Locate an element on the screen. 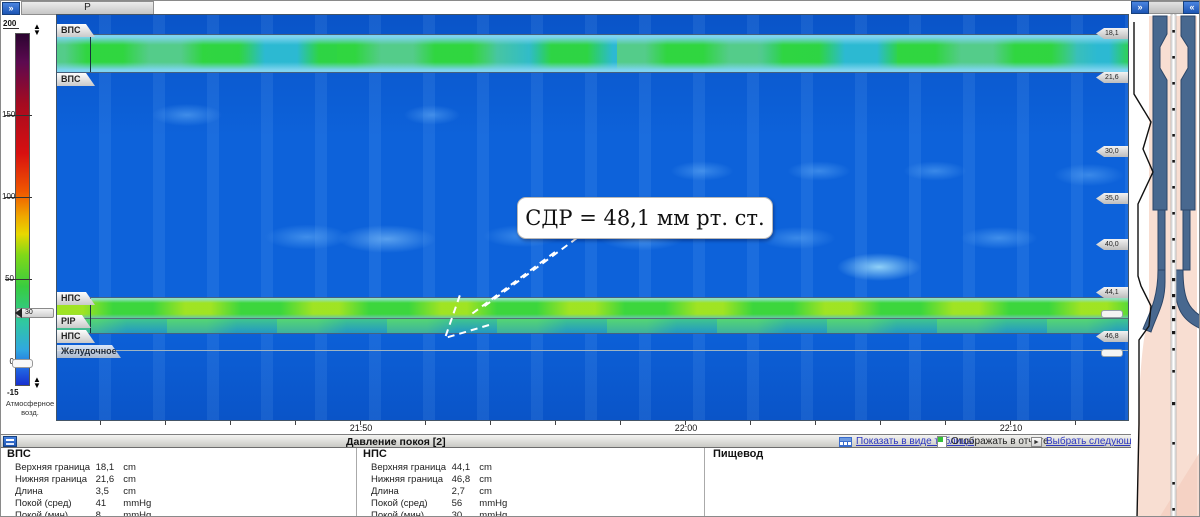  ues-row-lower: Нижняя граница 21,6 cm is located at coordinates (83, 480).